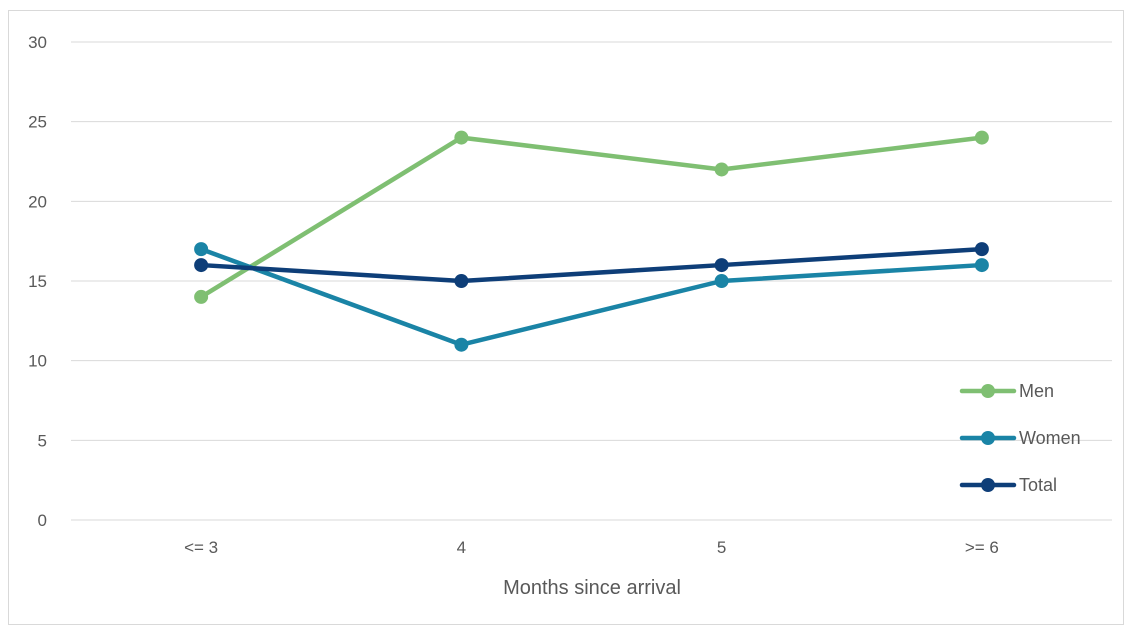 The height and width of the screenshot is (629, 1129). I want to click on y-tick-label: 5, so click(42, 440).